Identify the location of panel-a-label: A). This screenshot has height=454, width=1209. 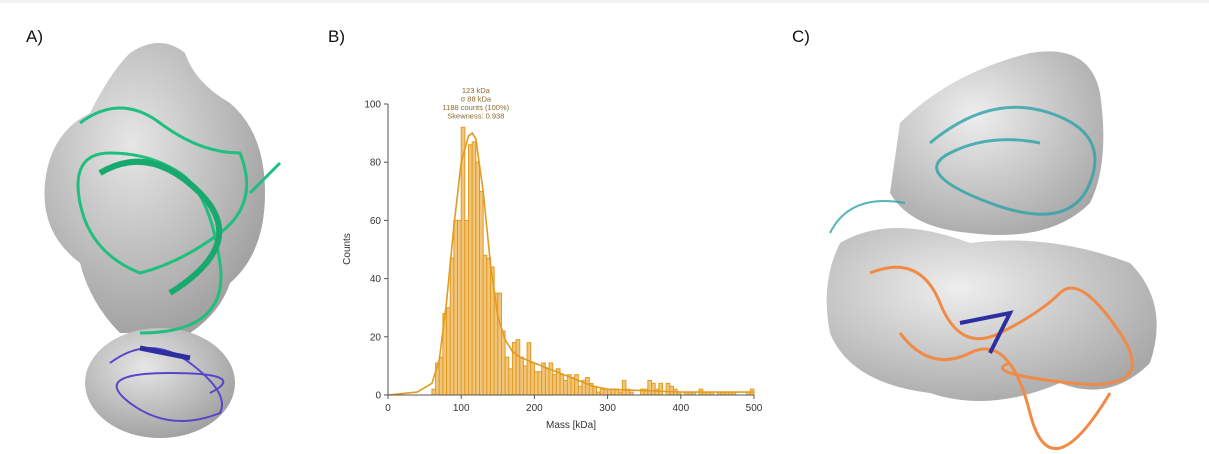
(34, 36).